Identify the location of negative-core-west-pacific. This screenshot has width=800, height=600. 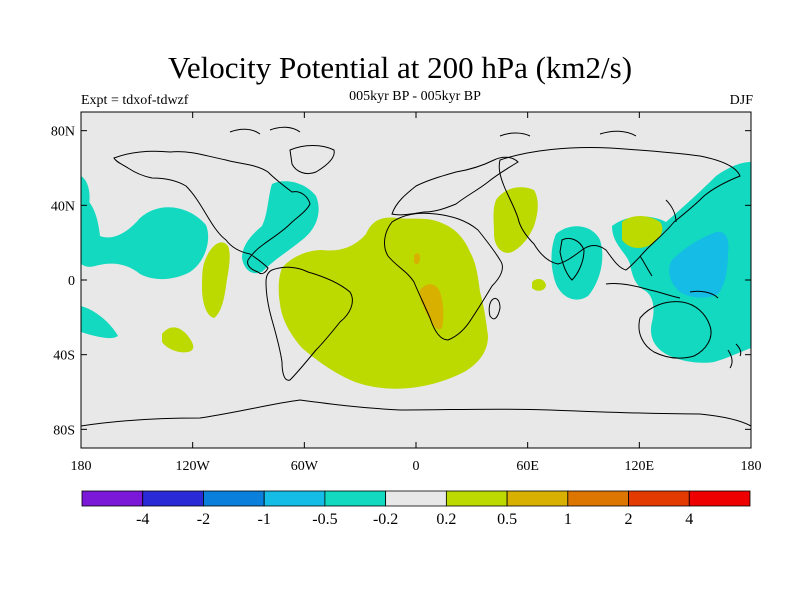
(699, 264).